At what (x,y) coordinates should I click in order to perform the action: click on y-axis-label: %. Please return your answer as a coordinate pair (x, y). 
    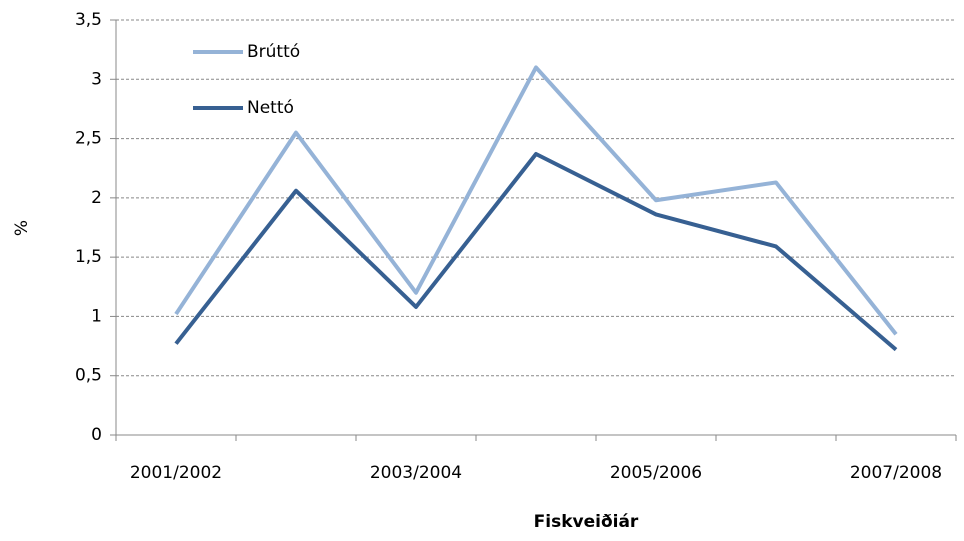
    Looking at the image, I should click on (22, 228).